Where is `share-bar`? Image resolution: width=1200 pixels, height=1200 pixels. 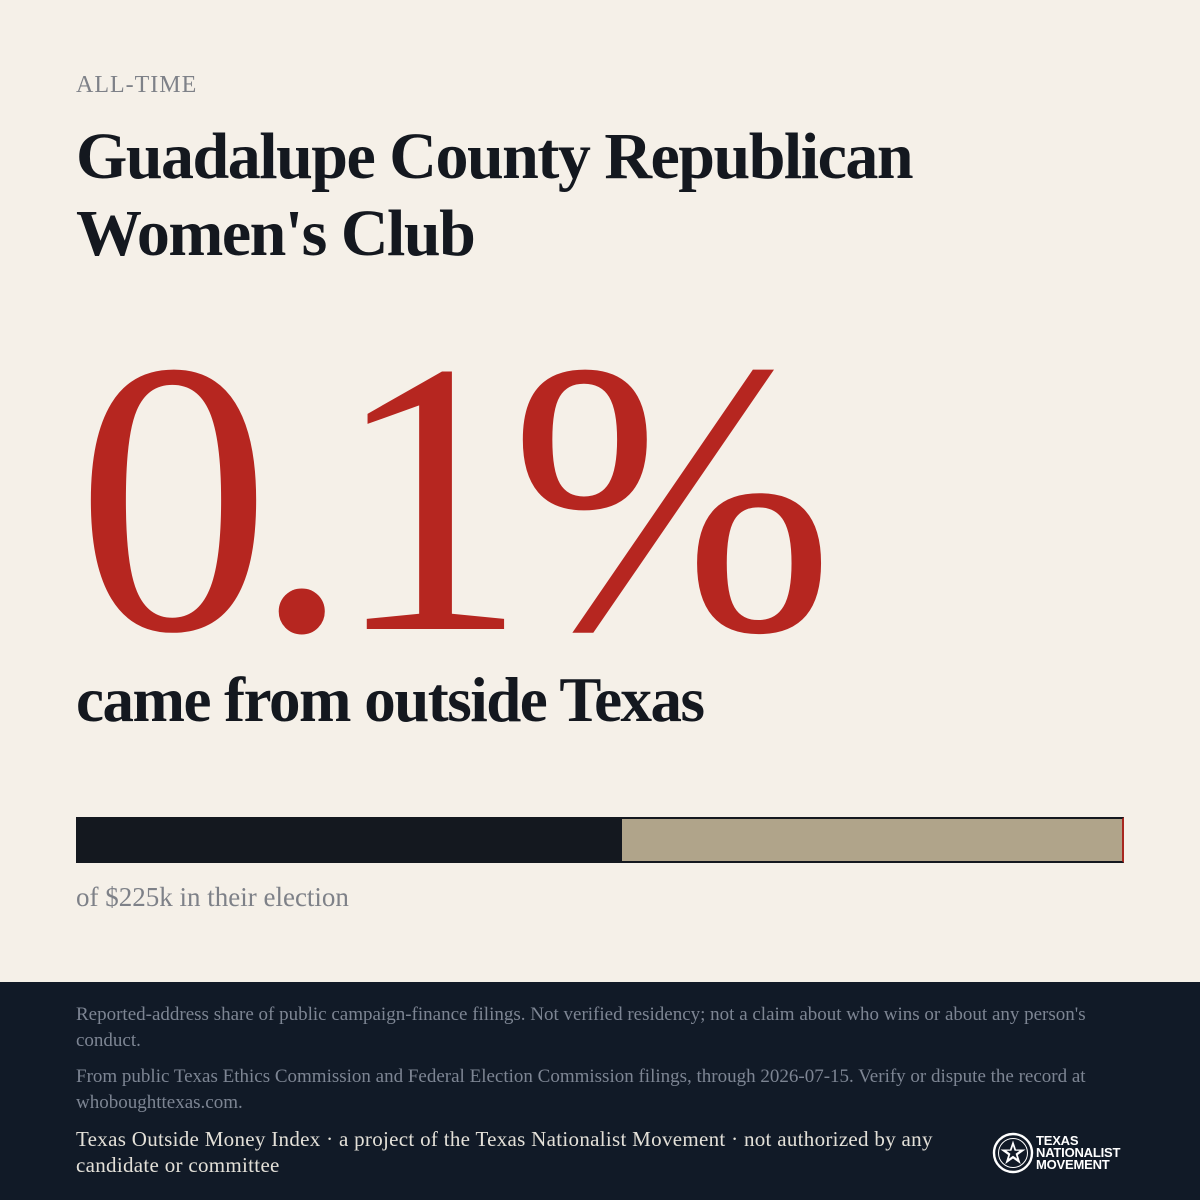
share-bar is located at coordinates (600, 840).